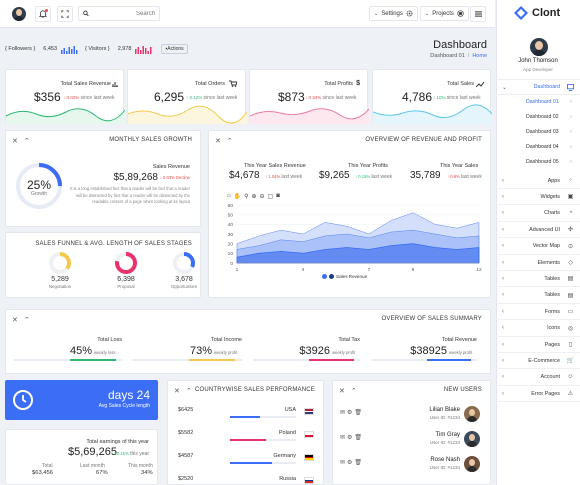 The width and height of the screenshot is (580, 485). Describe the element at coordinates (117, 442) in the screenshot. I see `earnings-title: Total earnings of this year` at that location.